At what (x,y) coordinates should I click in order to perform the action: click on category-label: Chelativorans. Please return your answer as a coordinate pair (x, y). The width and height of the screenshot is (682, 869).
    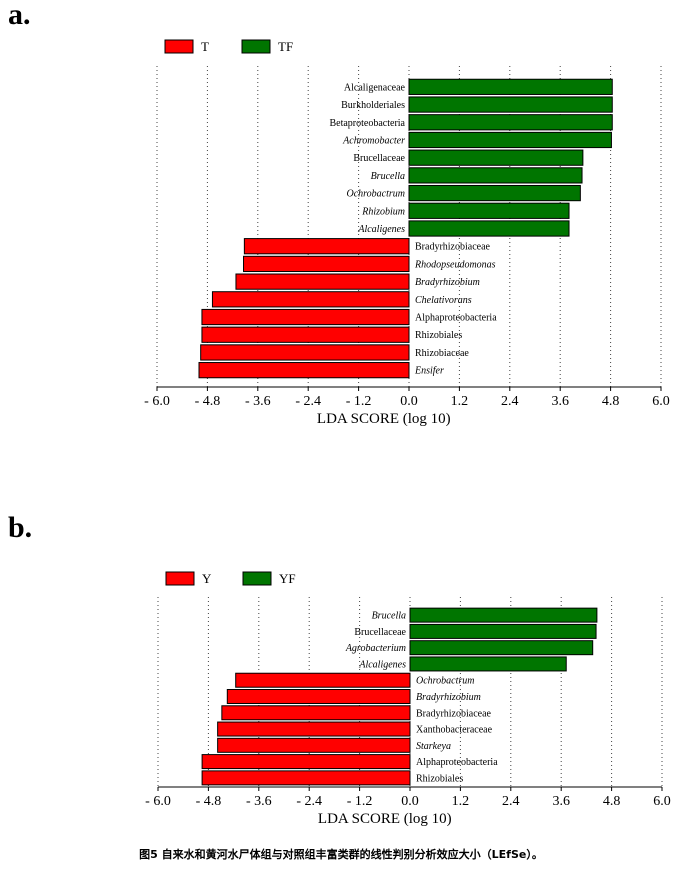
    Looking at the image, I should click on (443, 300).